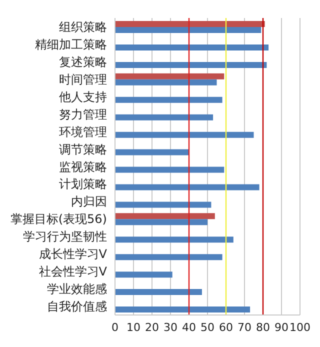  What do you see at coordinates (83, 79) in the screenshot?
I see `y-tick-label: 时间管理` at bounding box center [83, 79].